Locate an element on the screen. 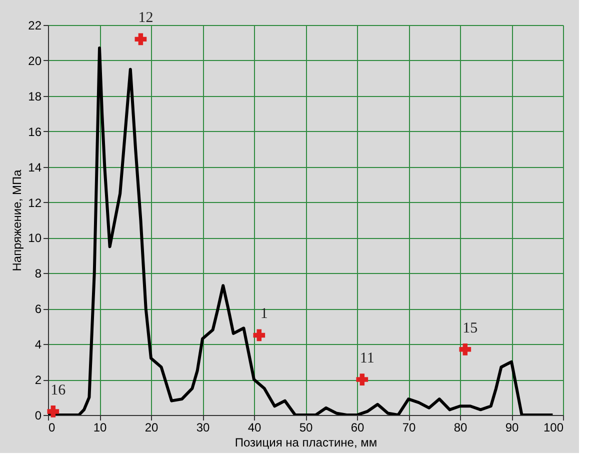 This screenshot has height=462, width=613. y-tick-label: 16 is located at coordinates (35, 131).